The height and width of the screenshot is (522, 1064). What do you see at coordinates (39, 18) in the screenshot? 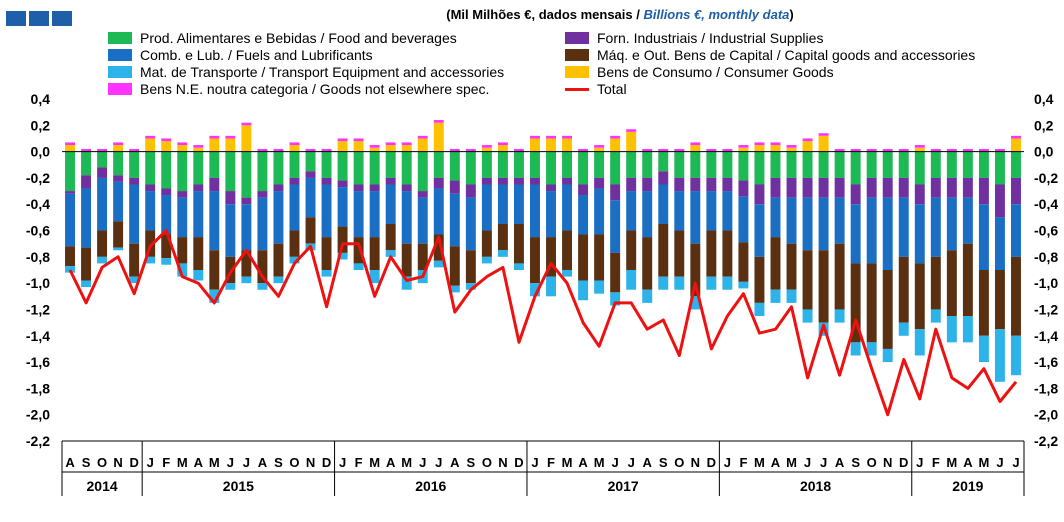
I see `logo-block` at bounding box center [39, 18].